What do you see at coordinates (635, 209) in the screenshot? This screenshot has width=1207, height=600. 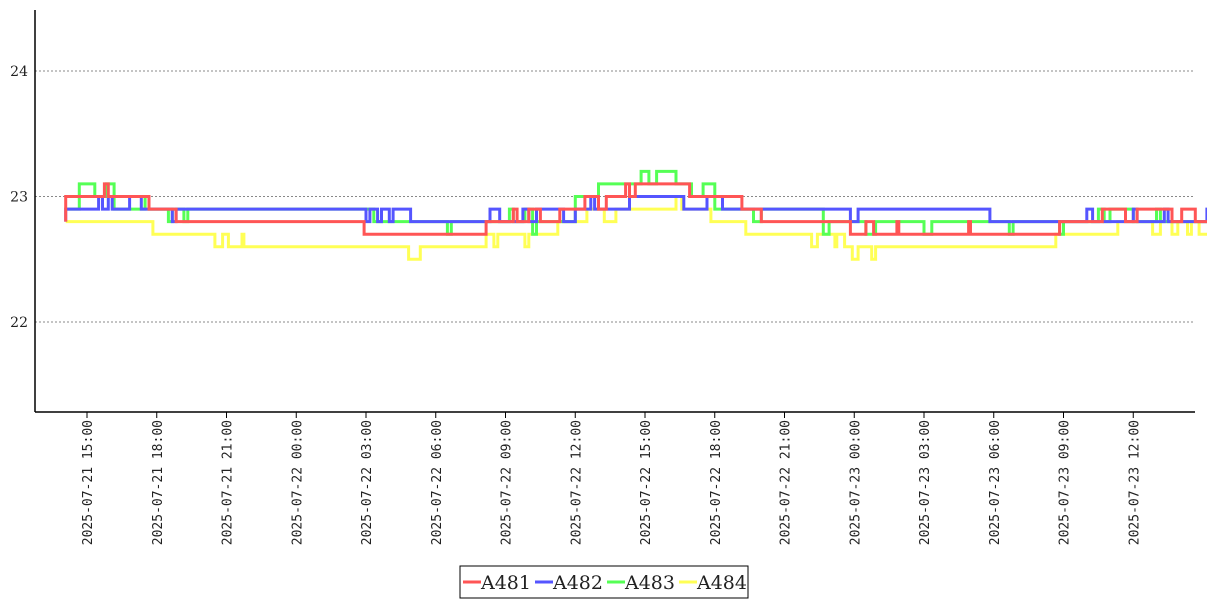 I see `series-line-a481` at bounding box center [635, 209].